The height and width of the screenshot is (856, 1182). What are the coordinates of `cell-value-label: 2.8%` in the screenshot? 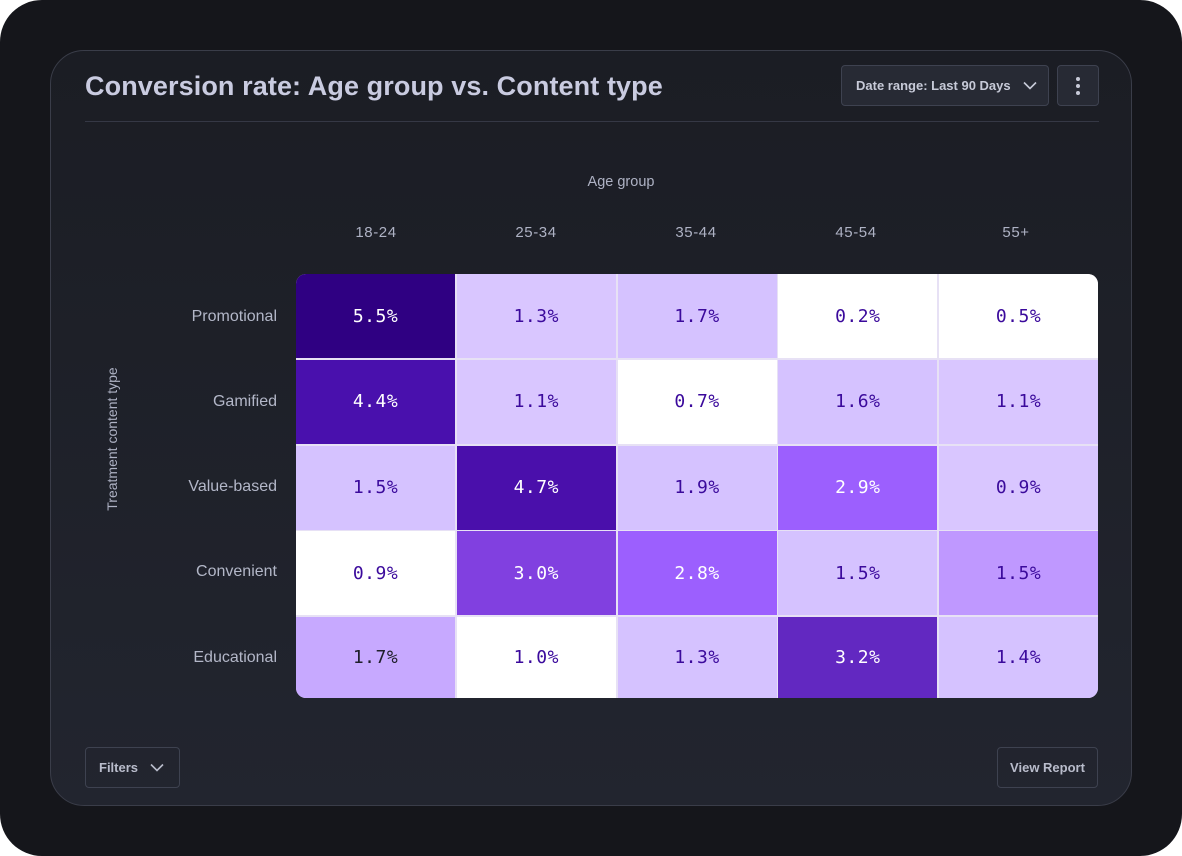 It's located at (697, 573).